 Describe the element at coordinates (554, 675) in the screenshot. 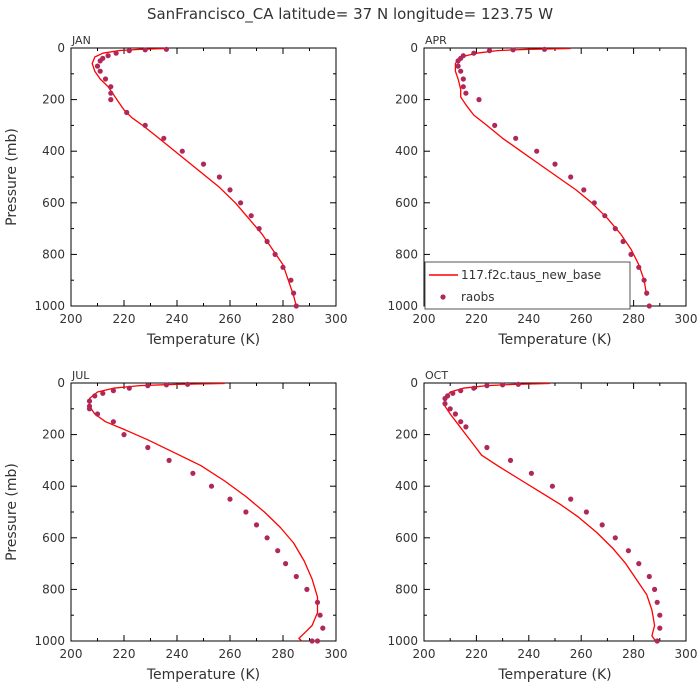

I see `x-axis-label-oct: Temperature (K)` at that location.